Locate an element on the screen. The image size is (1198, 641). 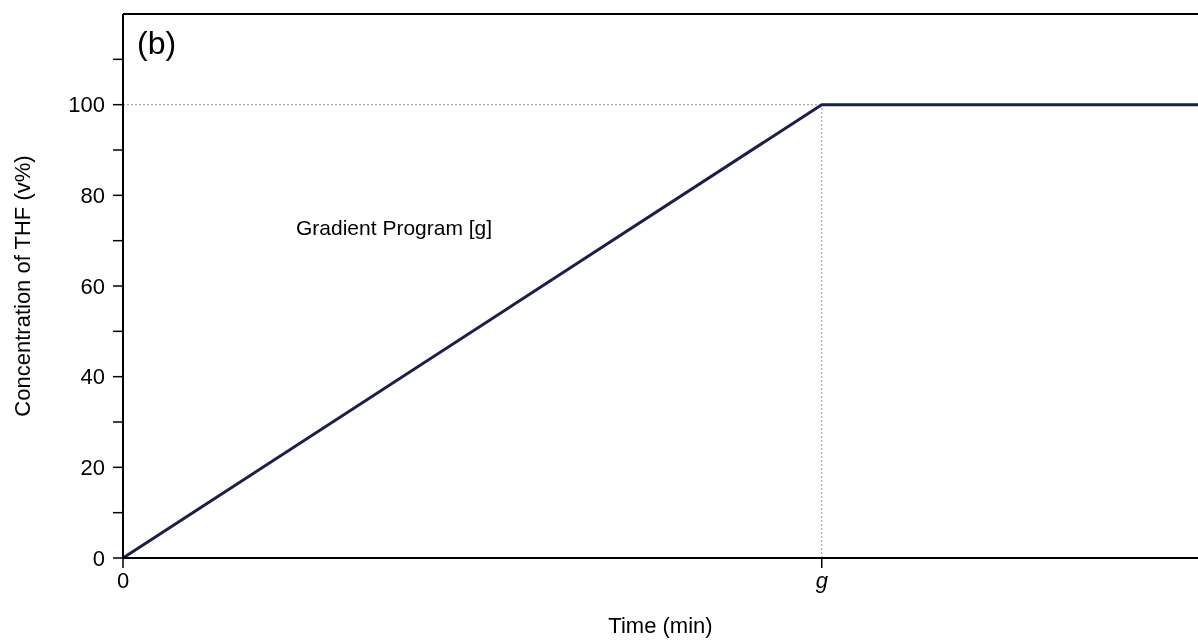
x-tick-label: g is located at coordinates (822, 580).